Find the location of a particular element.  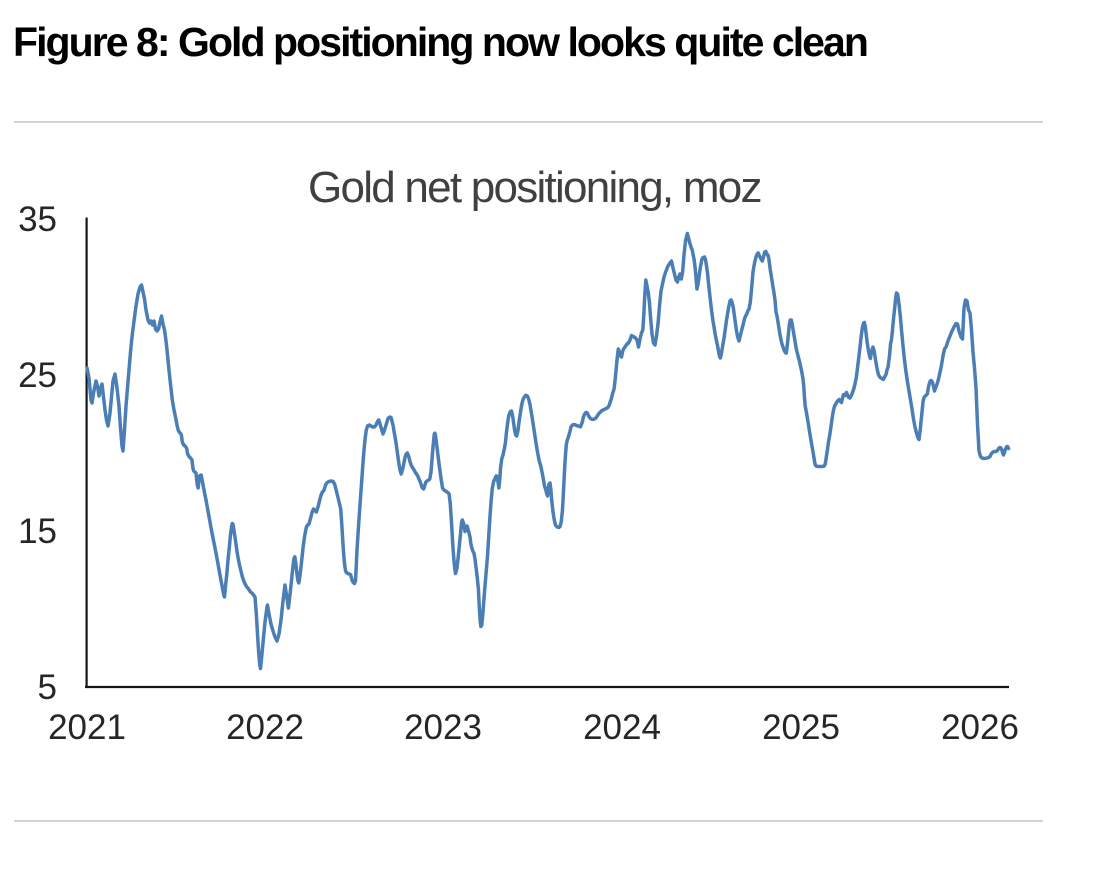

svg-text: 2024 is located at coordinates (622, 727).